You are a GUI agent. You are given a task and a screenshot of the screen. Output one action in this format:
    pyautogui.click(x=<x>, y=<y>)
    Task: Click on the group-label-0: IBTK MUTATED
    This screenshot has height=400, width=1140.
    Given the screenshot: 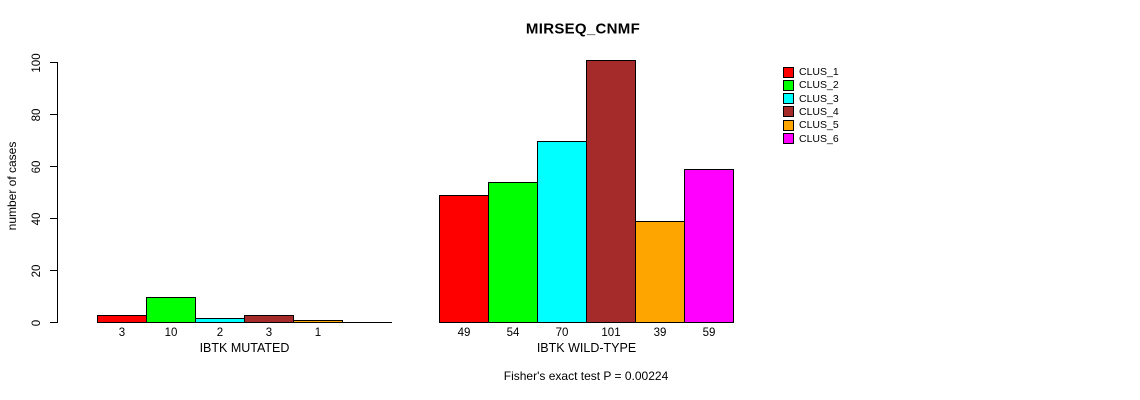 What is the action you would take?
    pyautogui.click(x=244, y=348)
    